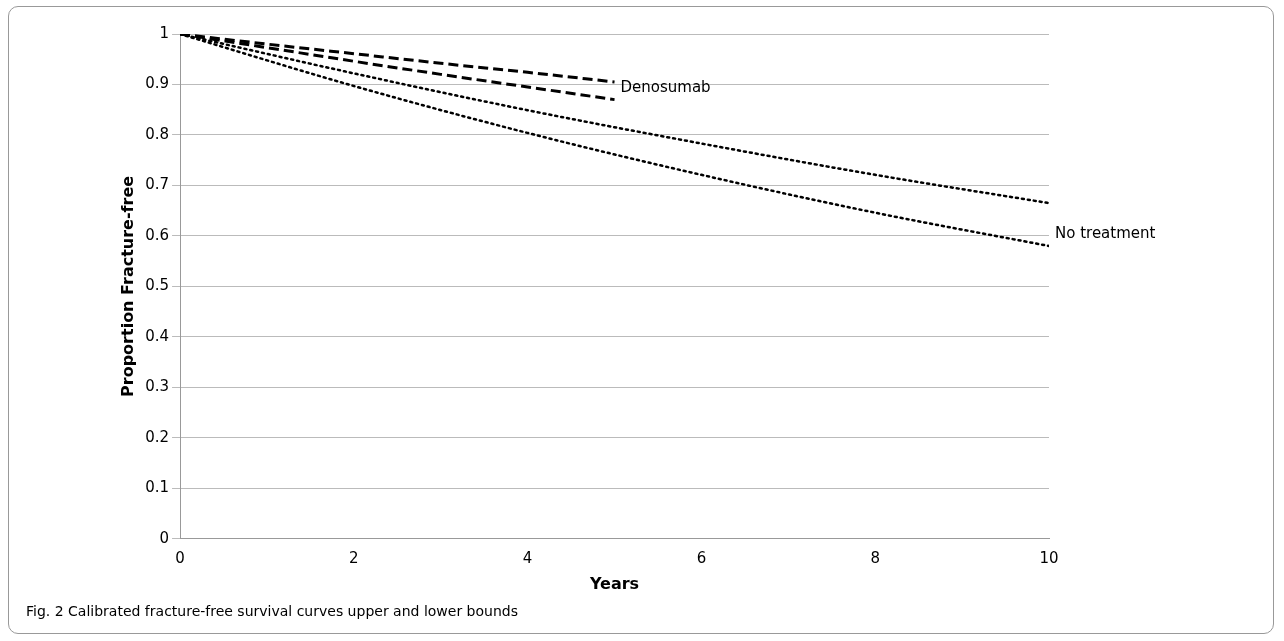 Image resolution: width=1284 pixels, height=641 pixels. Describe the element at coordinates (157, 285) in the screenshot. I see `y-tick-label: 0.5` at that location.